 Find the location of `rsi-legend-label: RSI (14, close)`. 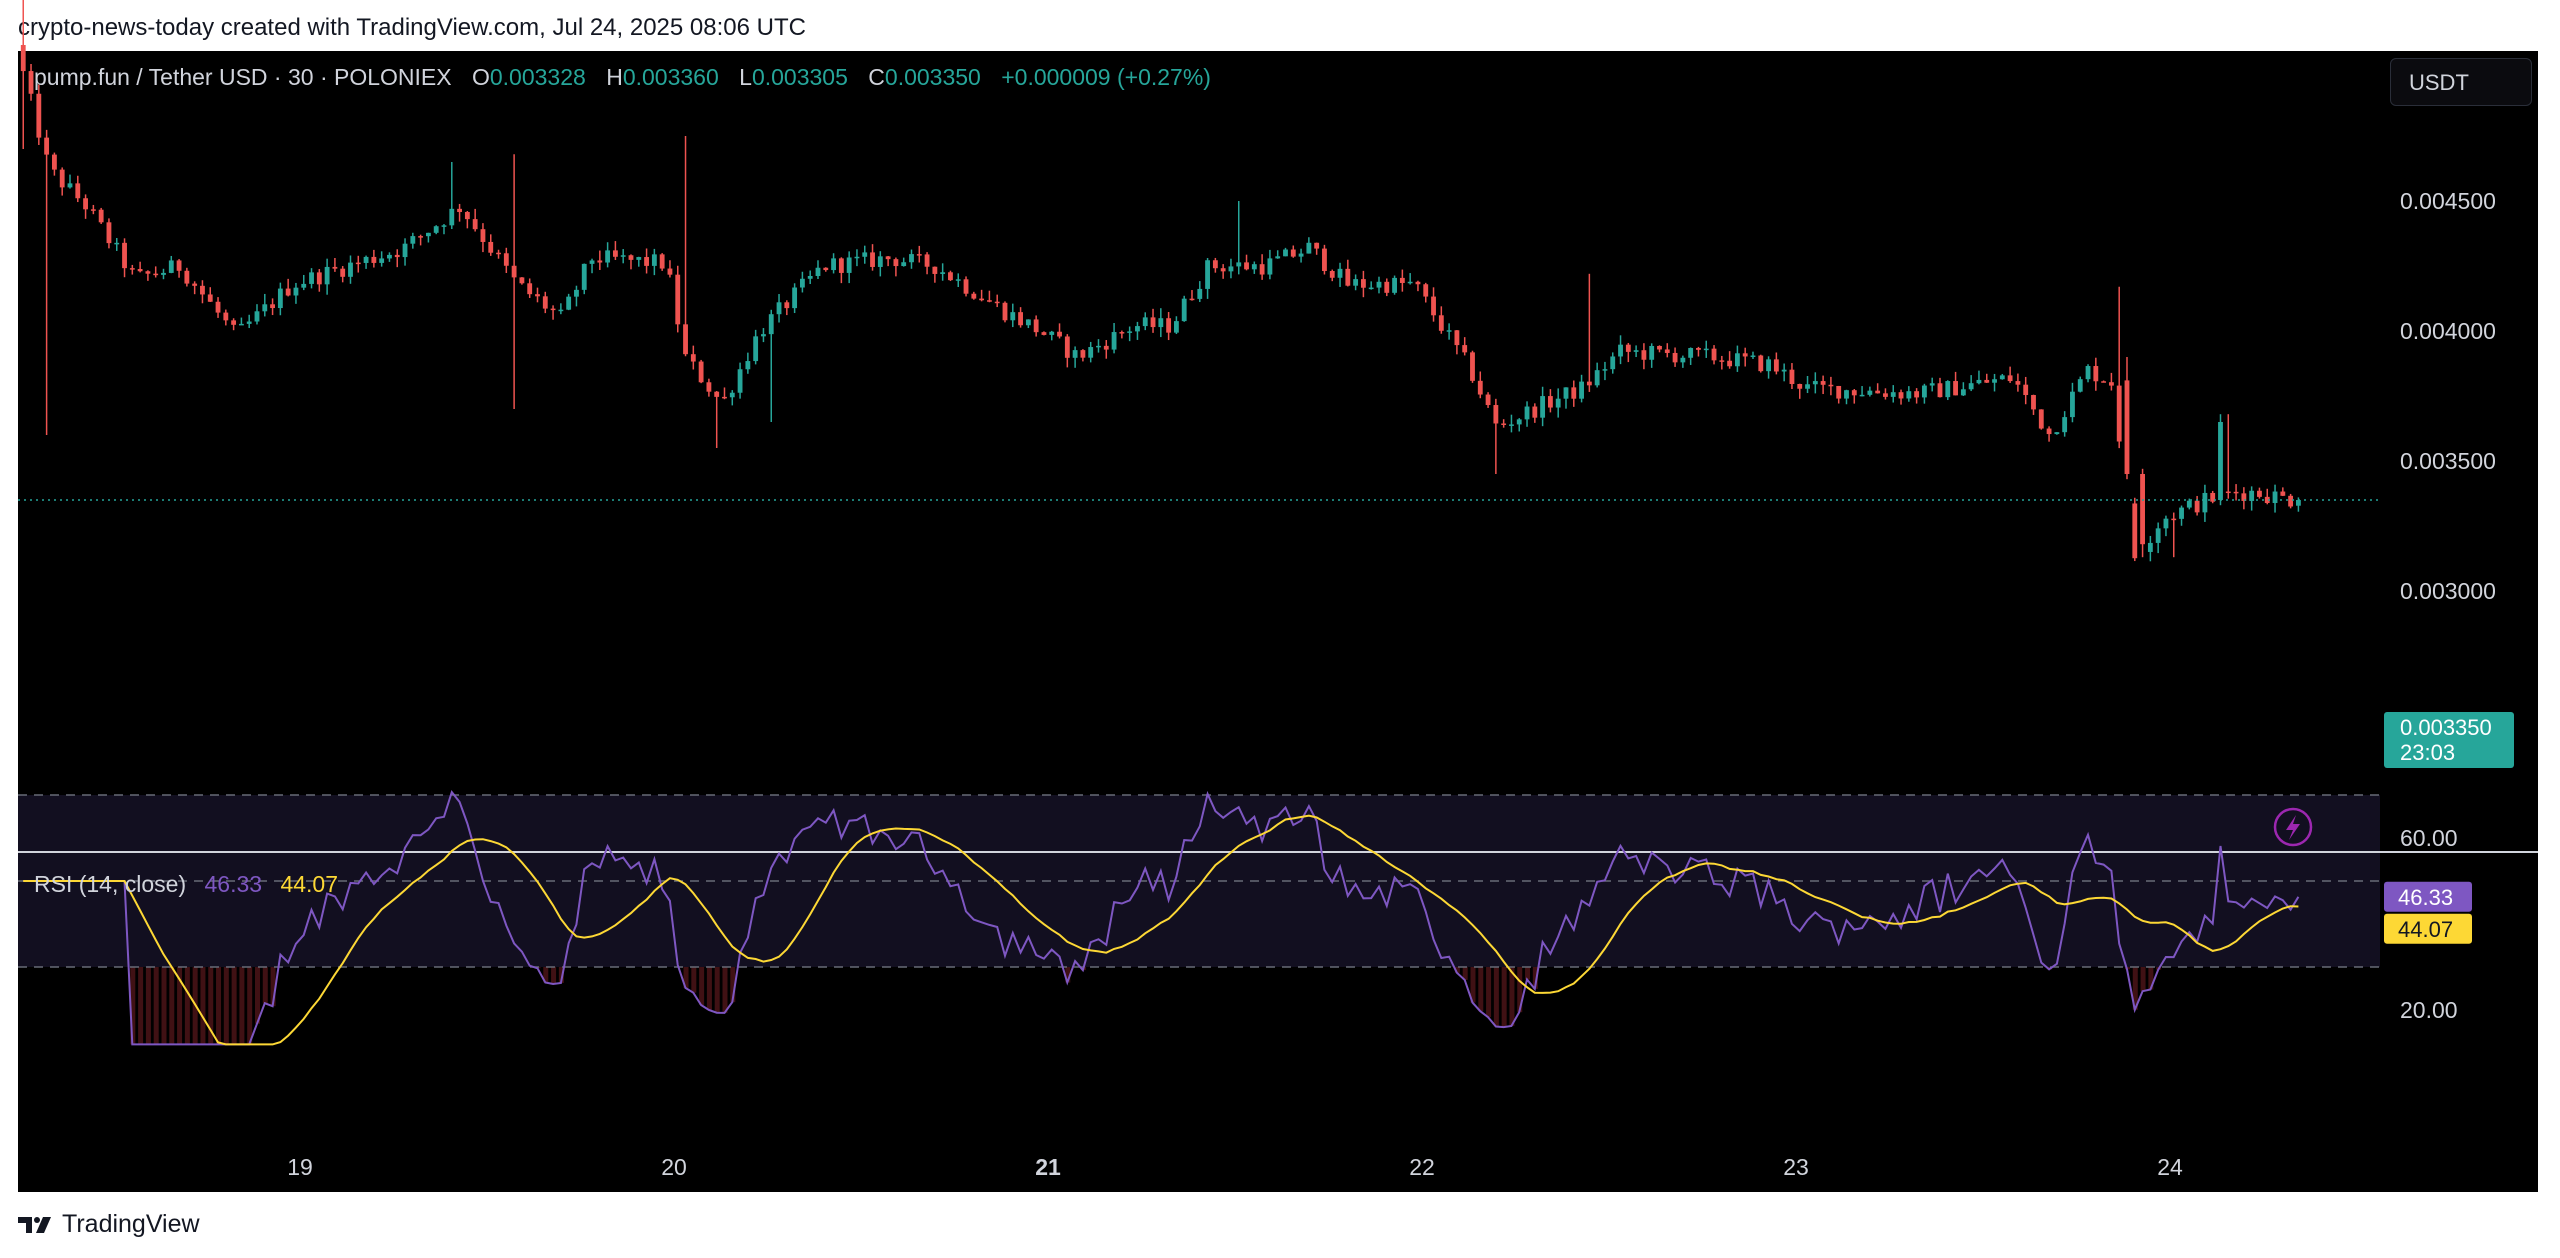

rsi-legend-label: RSI (14, close) is located at coordinates (110, 884).